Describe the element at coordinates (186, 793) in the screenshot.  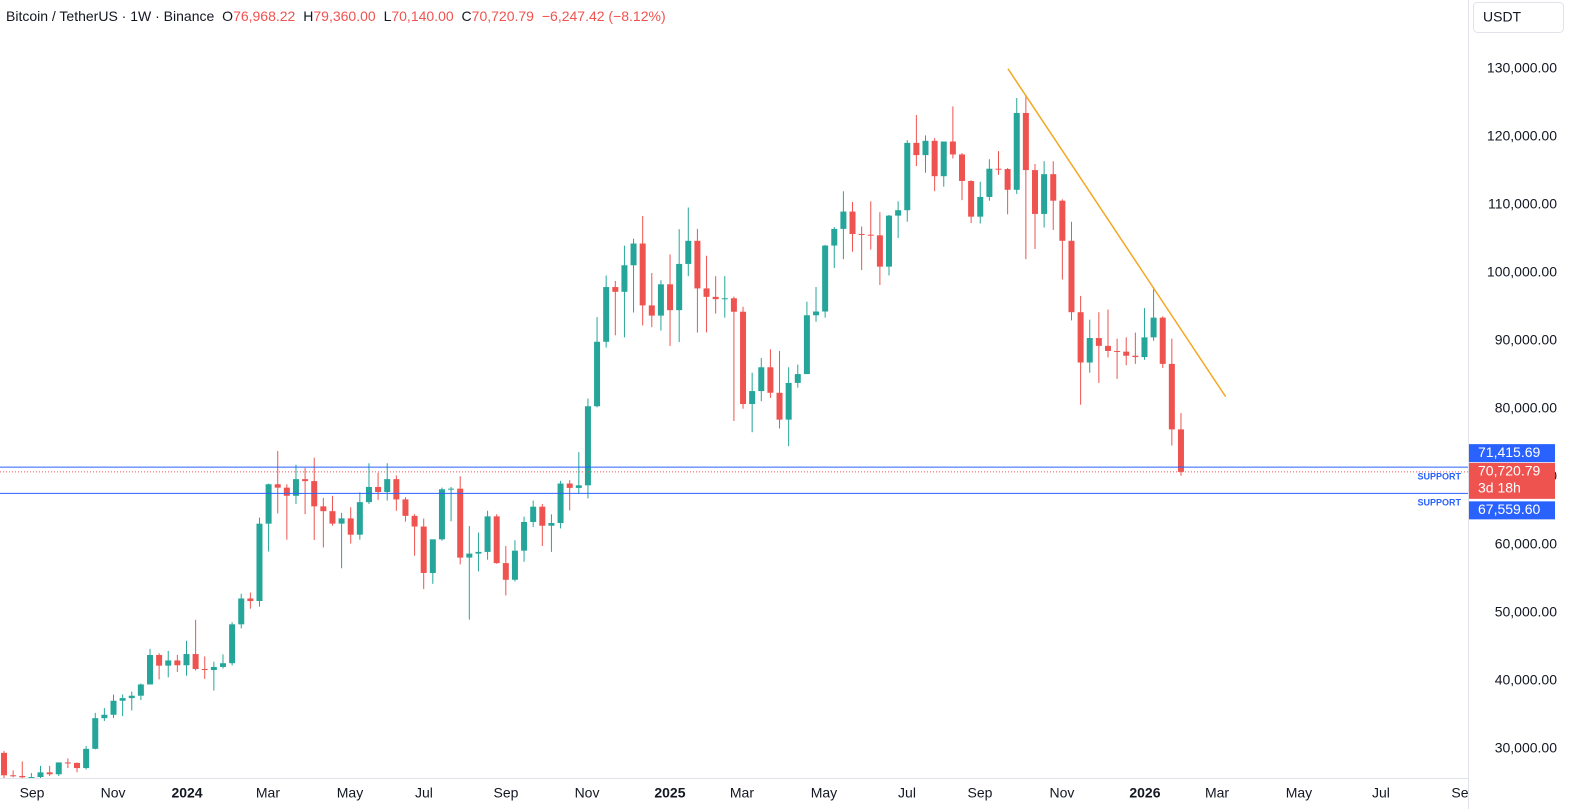
I see `x-tick-label: 2024` at that location.